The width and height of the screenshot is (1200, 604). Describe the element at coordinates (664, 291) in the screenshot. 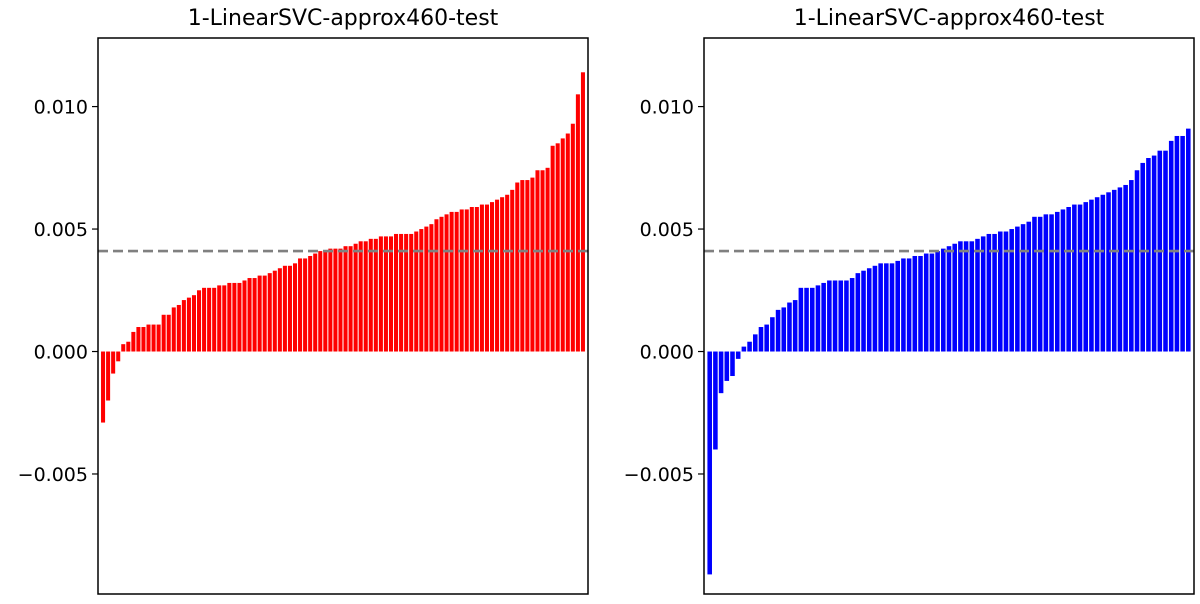

I see `right-chart-y-axis: −0.005 0.000 0.005 0.010` at that location.